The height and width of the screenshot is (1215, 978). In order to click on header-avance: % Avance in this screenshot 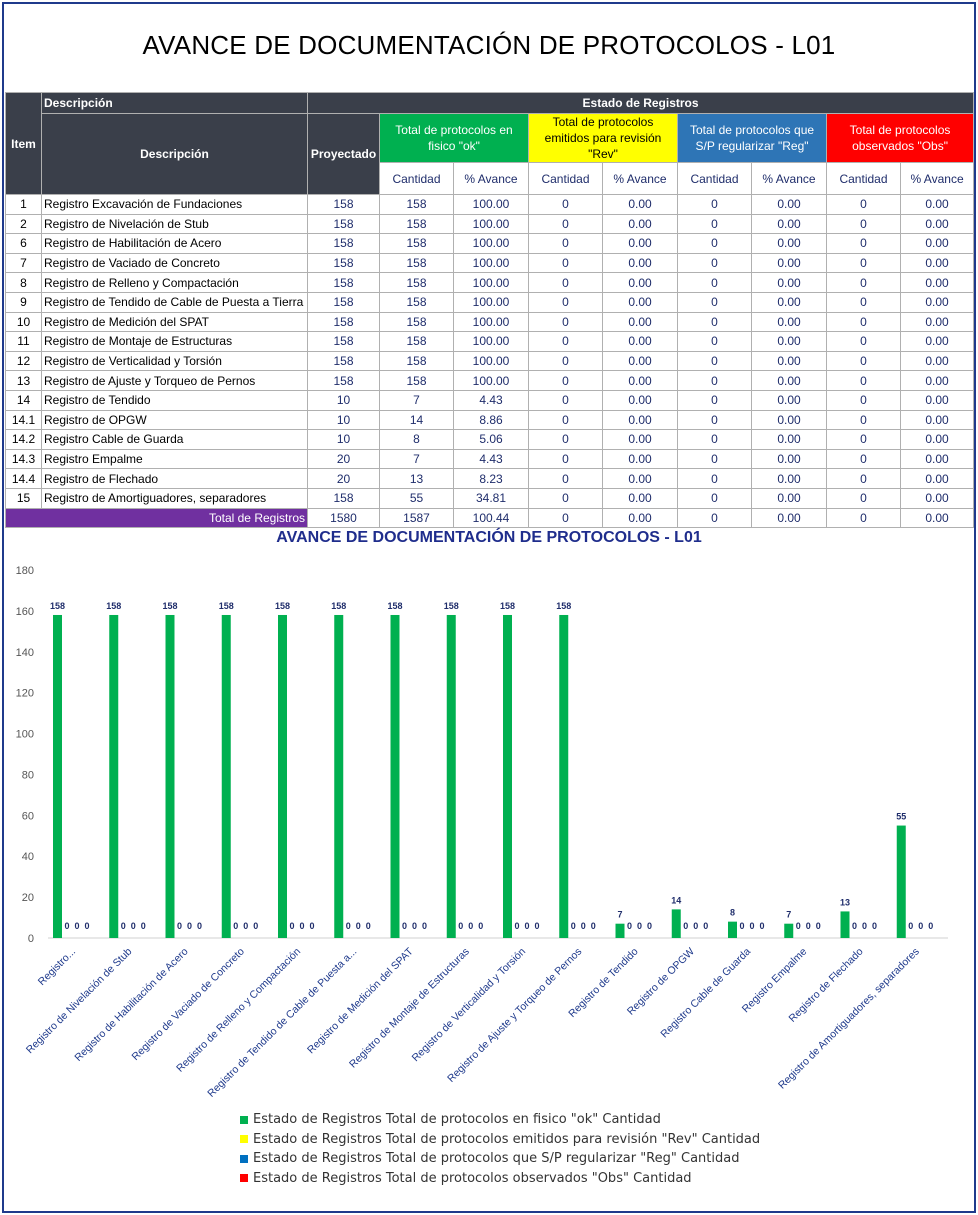, I will do `click(937, 178)`.